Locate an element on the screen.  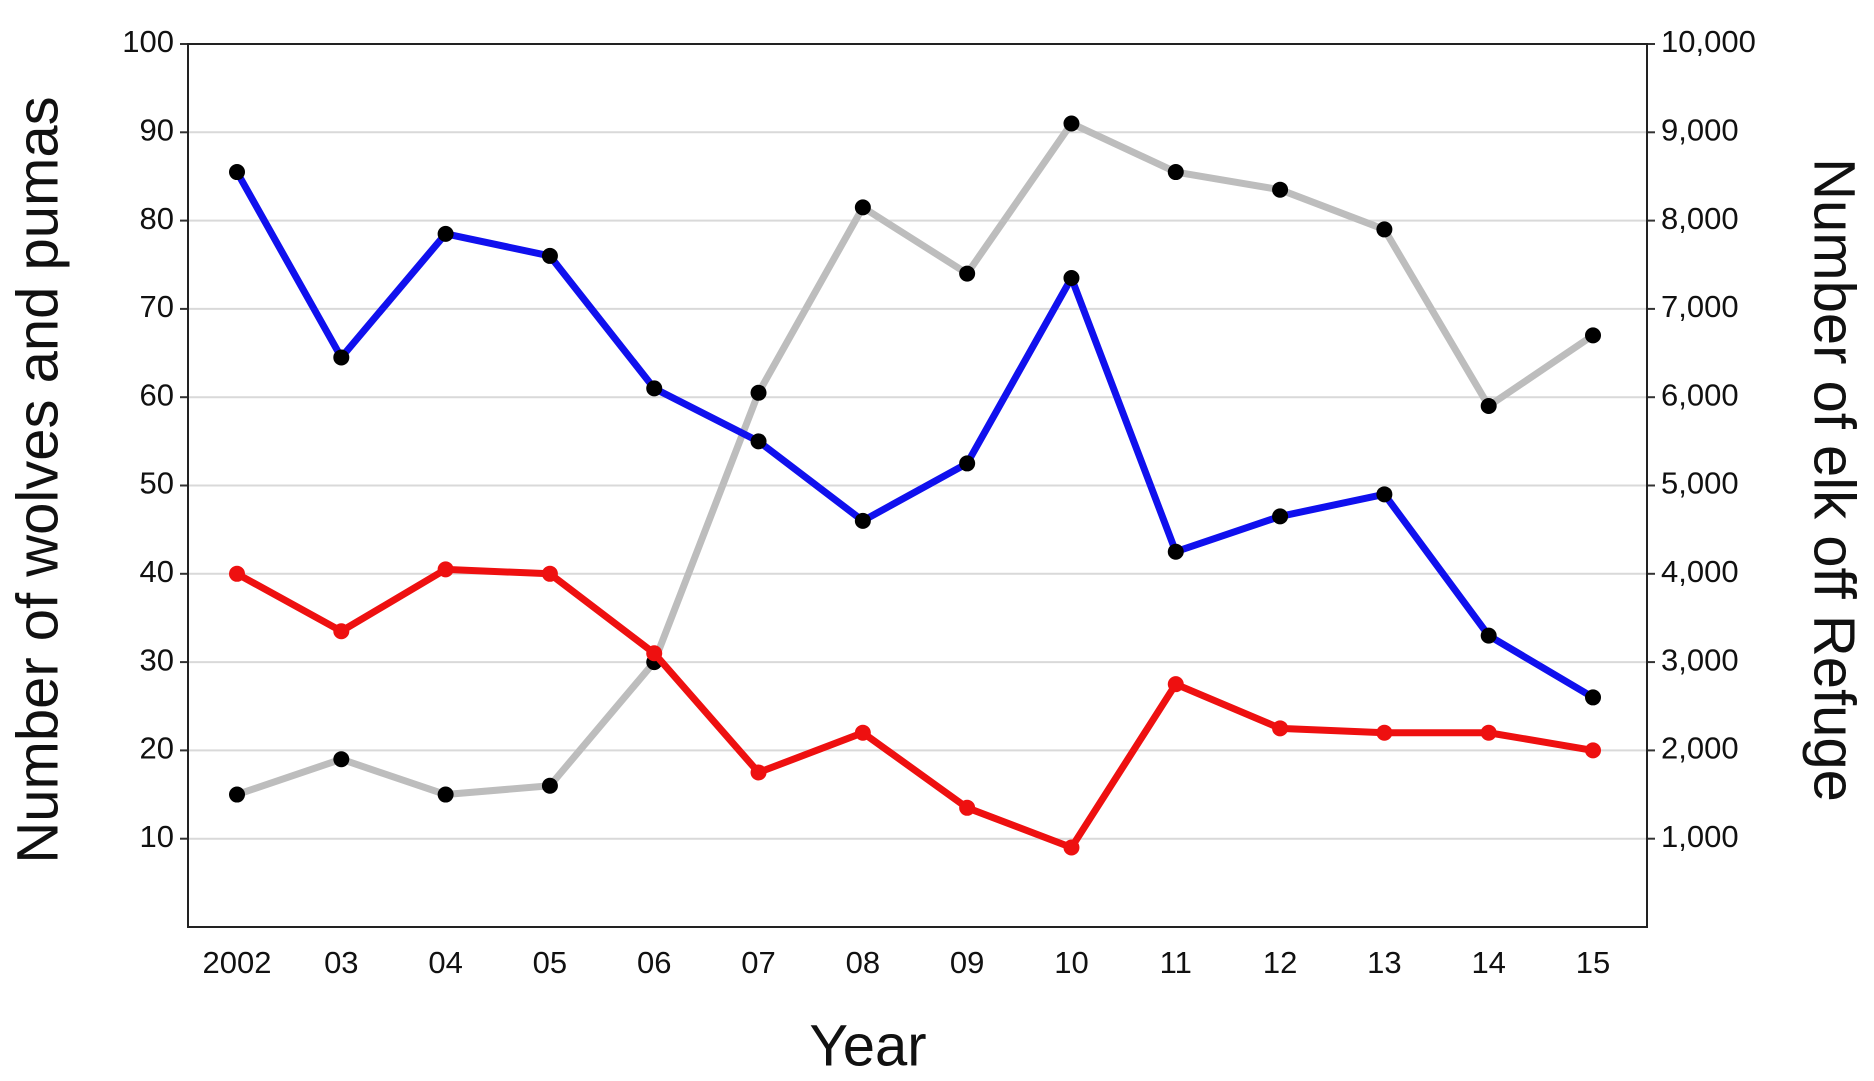
x-tick-label: 09 is located at coordinates (967, 962).